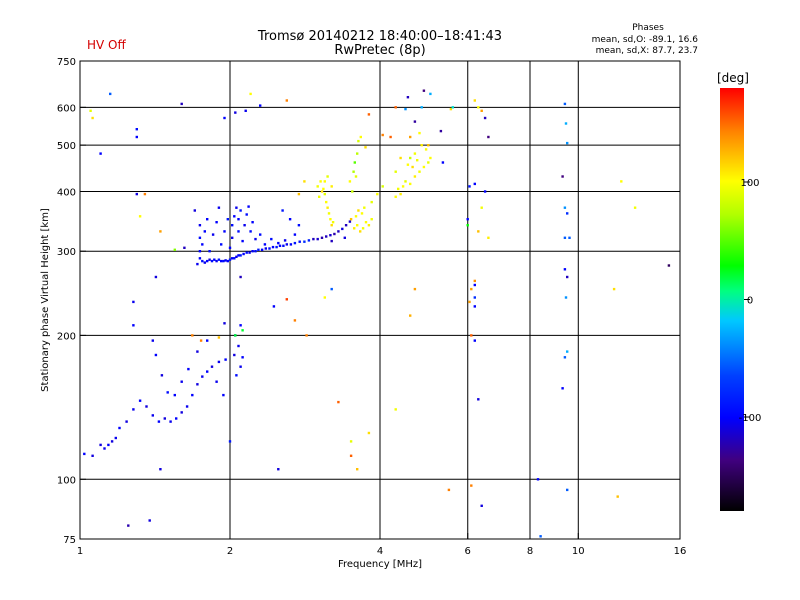 The image size is (800, 600). What do you see at coordinates (66, 192) in the screenshot?
I see `y-tick-label: 400` at bounding box center [66, 192].